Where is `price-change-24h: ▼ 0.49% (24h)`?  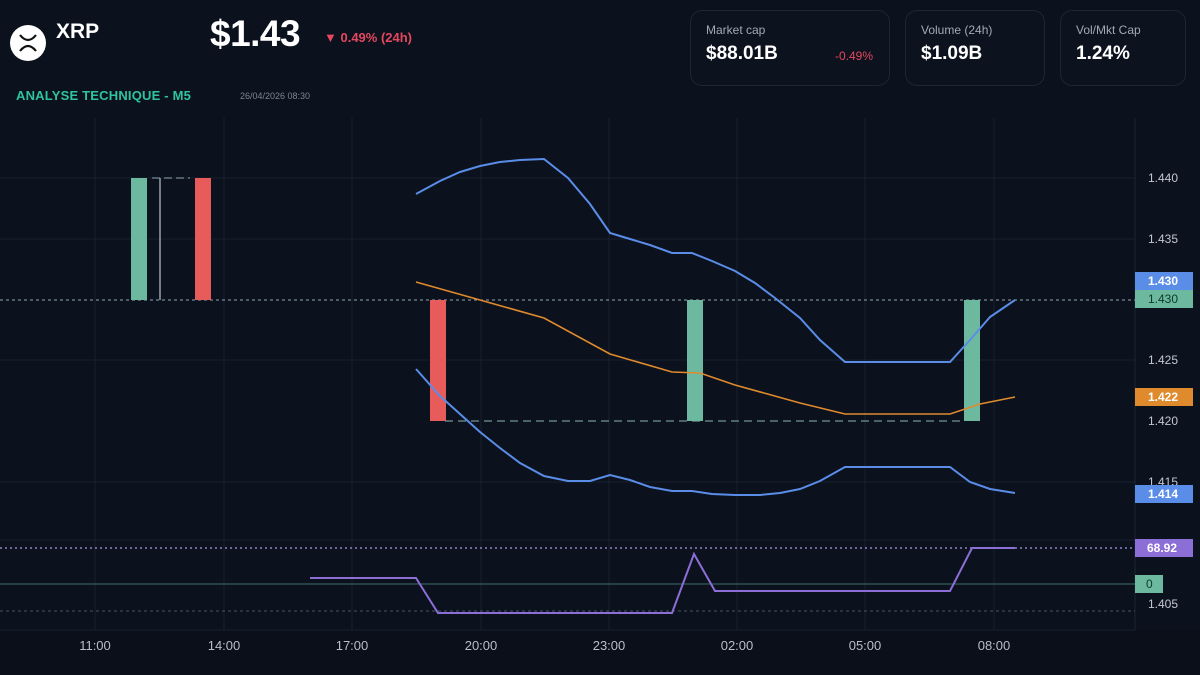 price-change-24h: ▼ 0.49% (24h) is located at coordinates (368, 37).